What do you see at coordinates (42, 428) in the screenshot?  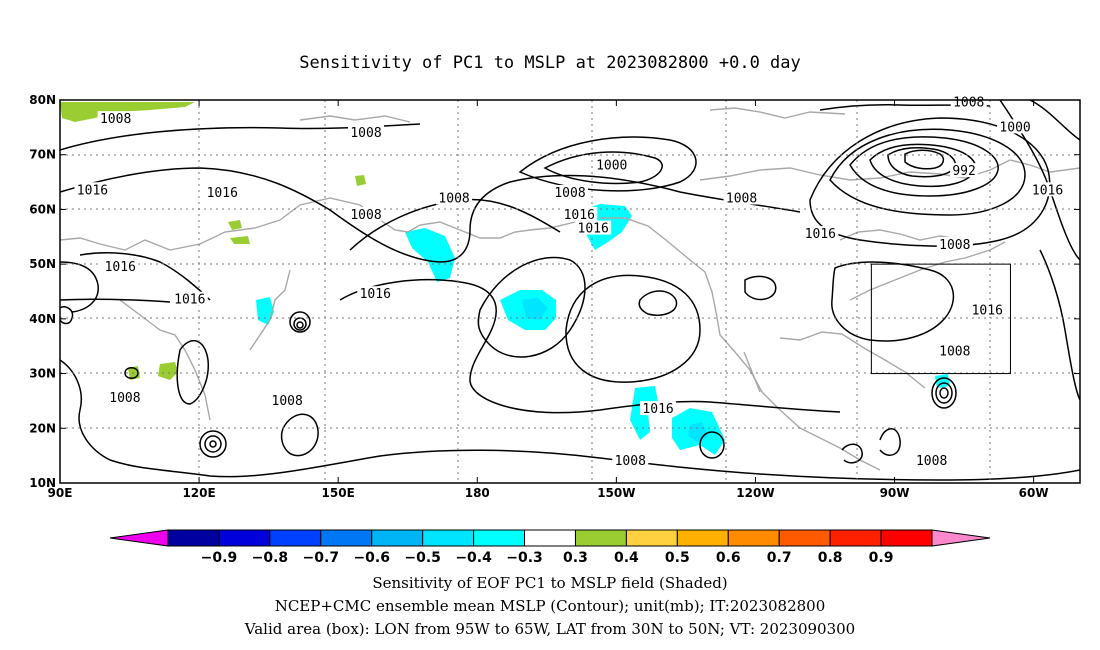 I see `lat-label: 20N` at bounding box center [42, 428].